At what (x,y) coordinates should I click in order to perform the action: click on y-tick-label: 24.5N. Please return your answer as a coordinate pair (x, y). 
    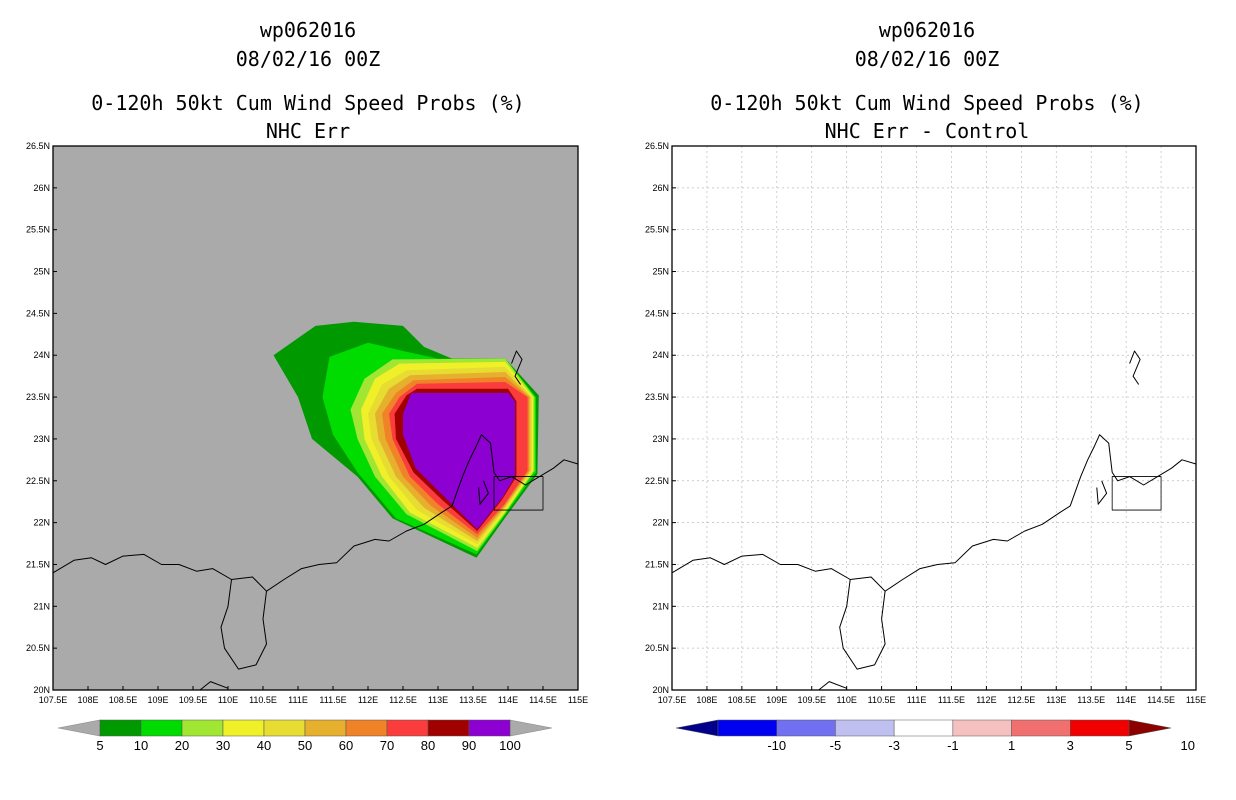
    Looking at the image, I should click on (38, 313).